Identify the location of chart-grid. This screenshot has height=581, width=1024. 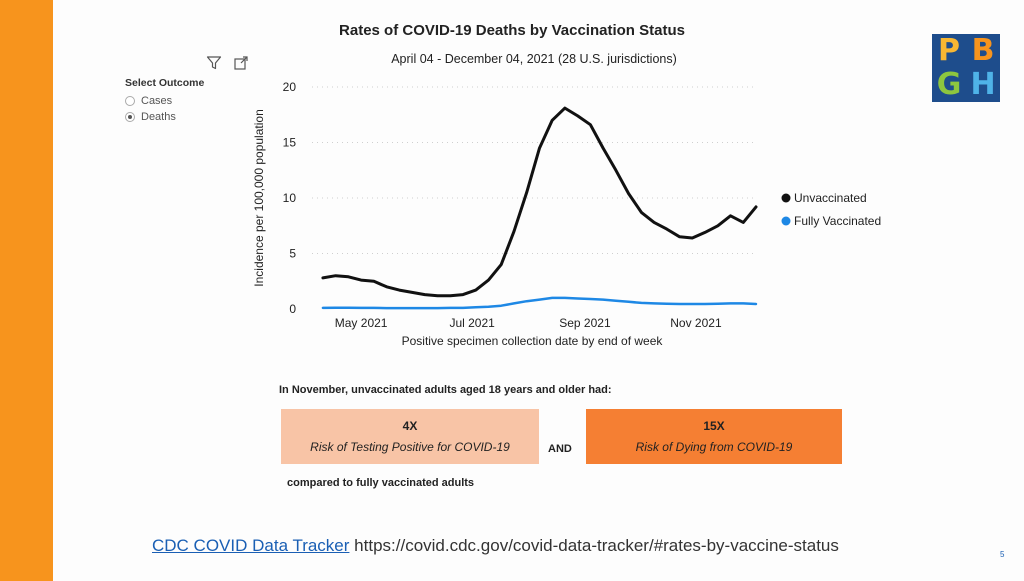
(534, 170).